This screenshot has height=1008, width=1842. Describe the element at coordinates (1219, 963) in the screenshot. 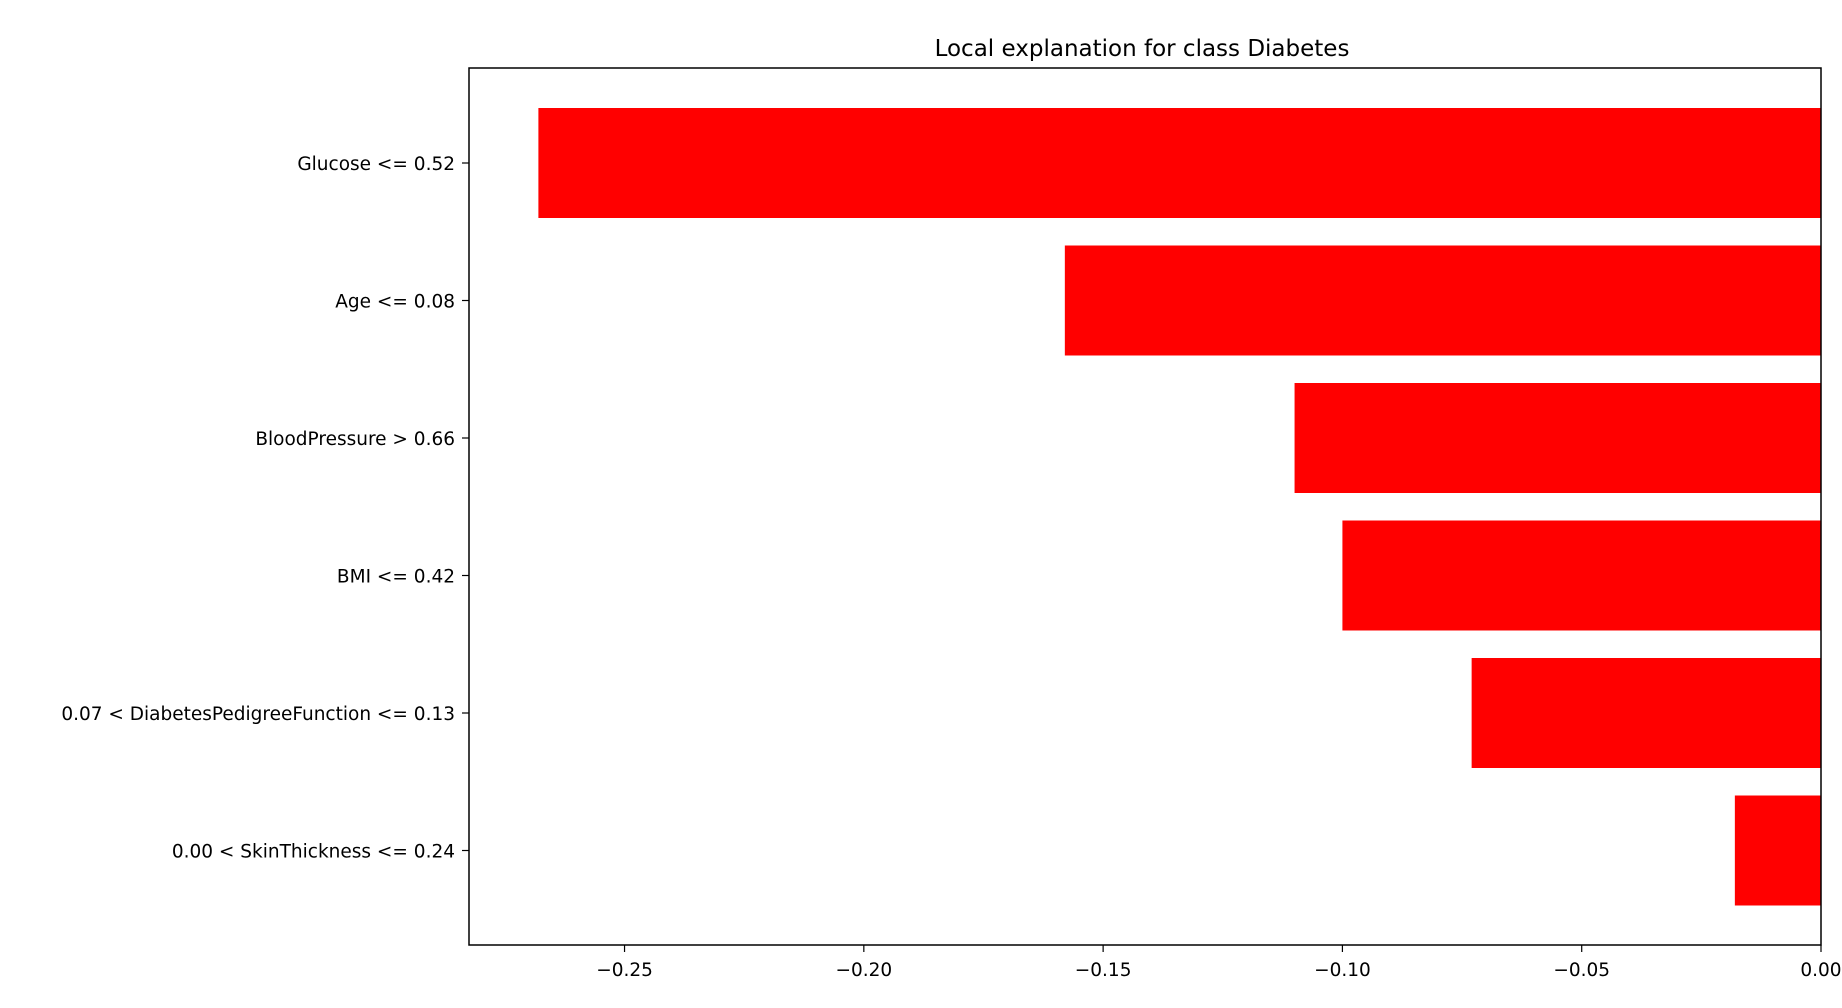

I see `x-axis-ticks: −0.25 −0.20 −0.15 −0.10 −0.05 0.00` at that location.